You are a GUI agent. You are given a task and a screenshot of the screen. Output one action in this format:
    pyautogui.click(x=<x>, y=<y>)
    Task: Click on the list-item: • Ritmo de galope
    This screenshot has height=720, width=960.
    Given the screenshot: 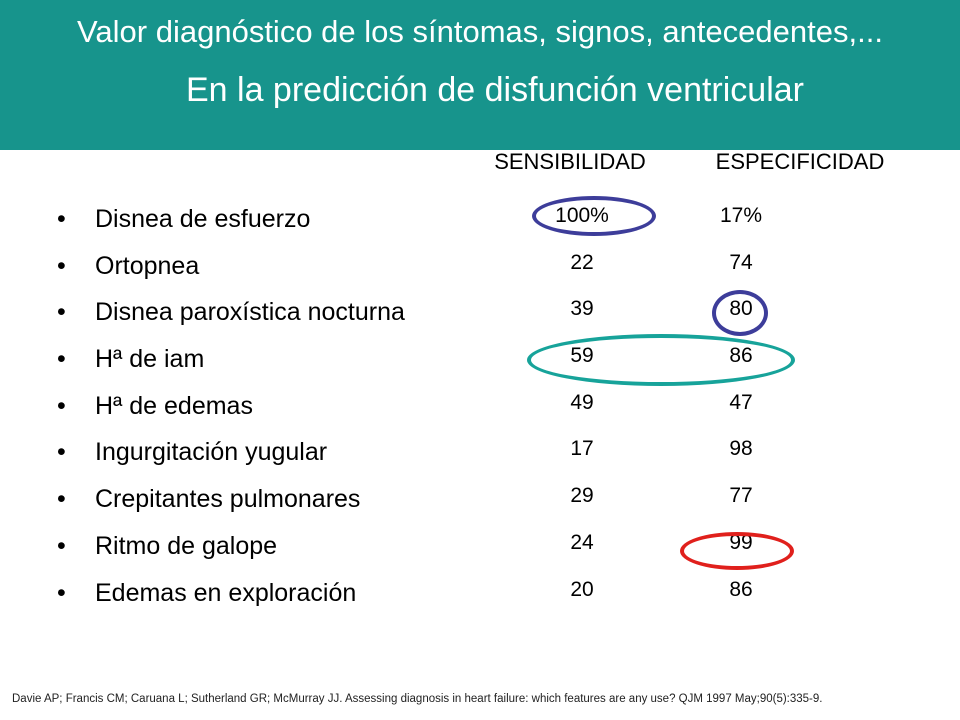 What is the action you would take?
    pyautogui.click(x=230, y=546)
    